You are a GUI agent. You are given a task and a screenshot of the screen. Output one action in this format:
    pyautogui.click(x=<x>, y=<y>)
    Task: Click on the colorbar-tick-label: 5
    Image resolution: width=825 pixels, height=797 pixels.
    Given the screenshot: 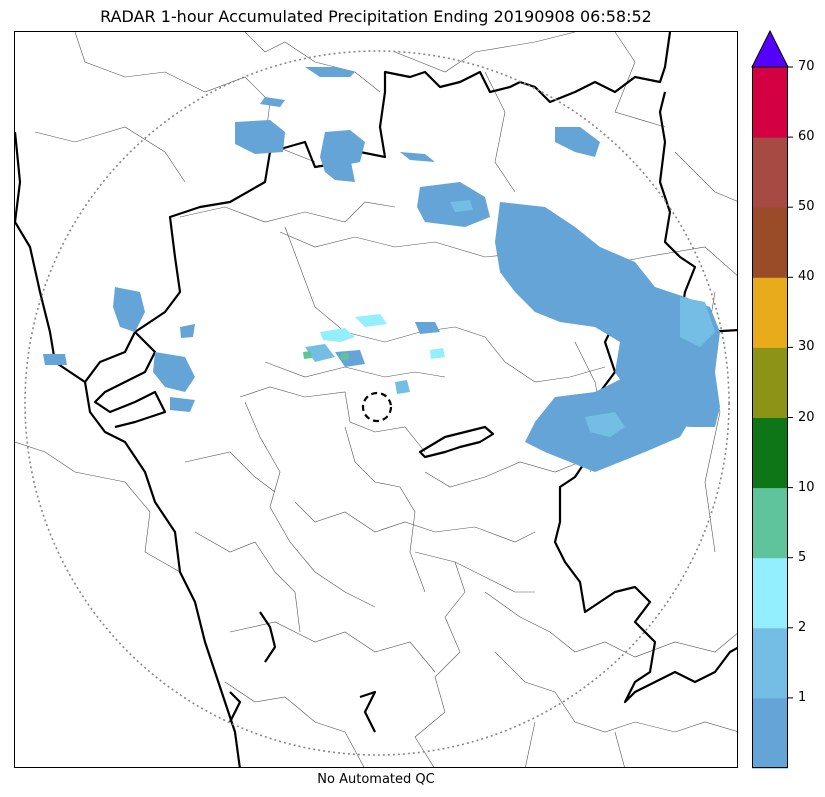 What is the action you would take?
    pyautogui.click(x=802, y=557)
    